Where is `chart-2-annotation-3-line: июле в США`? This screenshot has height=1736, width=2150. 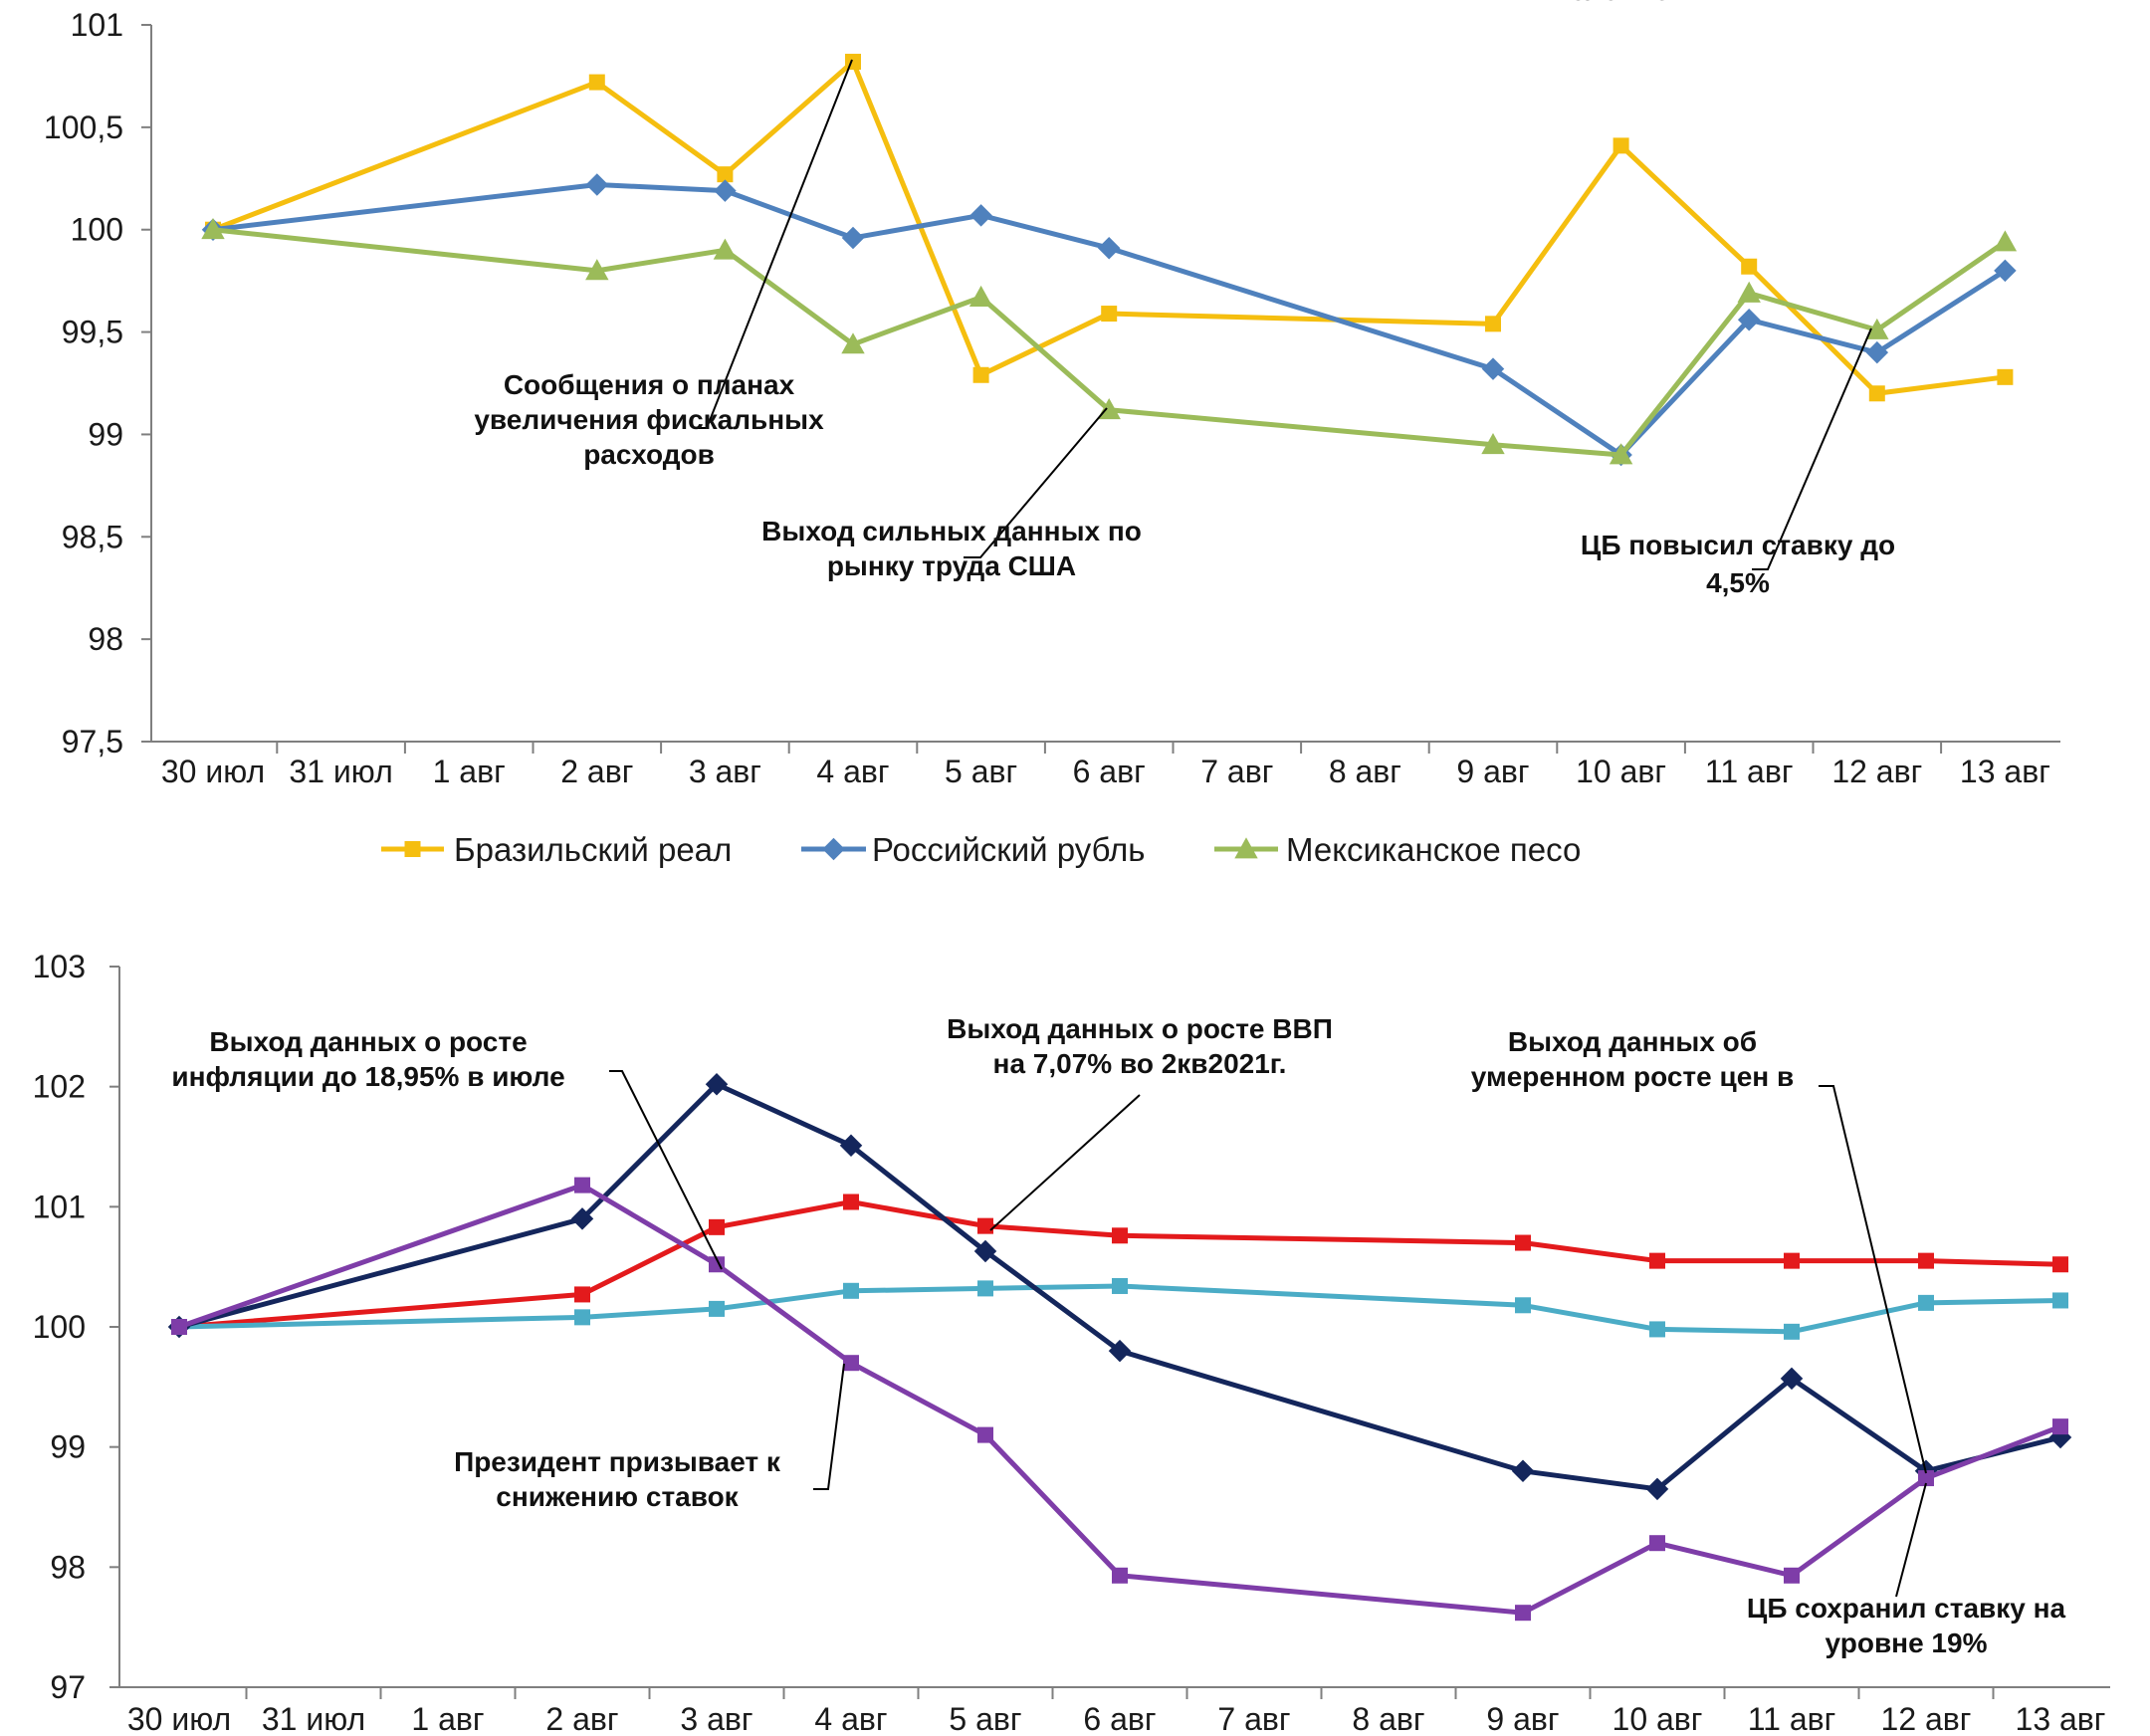 chart-2-annotation-3-line: июле в США is located at coordinates (1633, 3).